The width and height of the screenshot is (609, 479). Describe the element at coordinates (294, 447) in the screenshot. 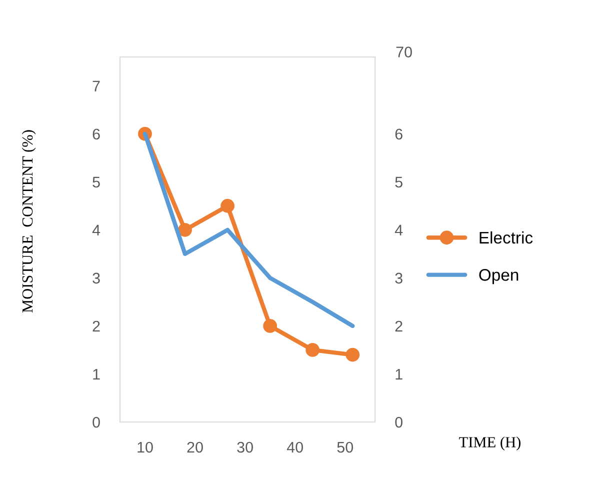

I see `x-tick-label: 40` at that location.